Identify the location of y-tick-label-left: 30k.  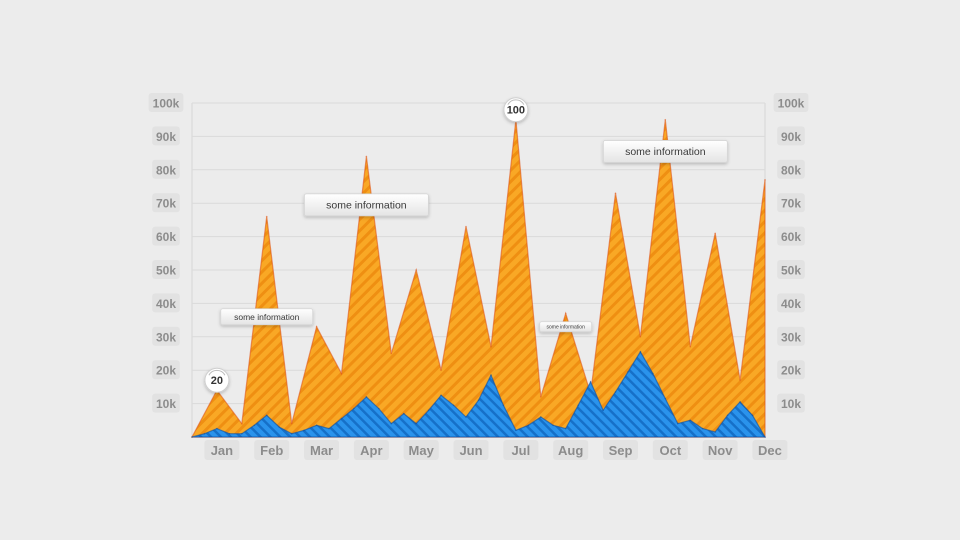
(166, 337).